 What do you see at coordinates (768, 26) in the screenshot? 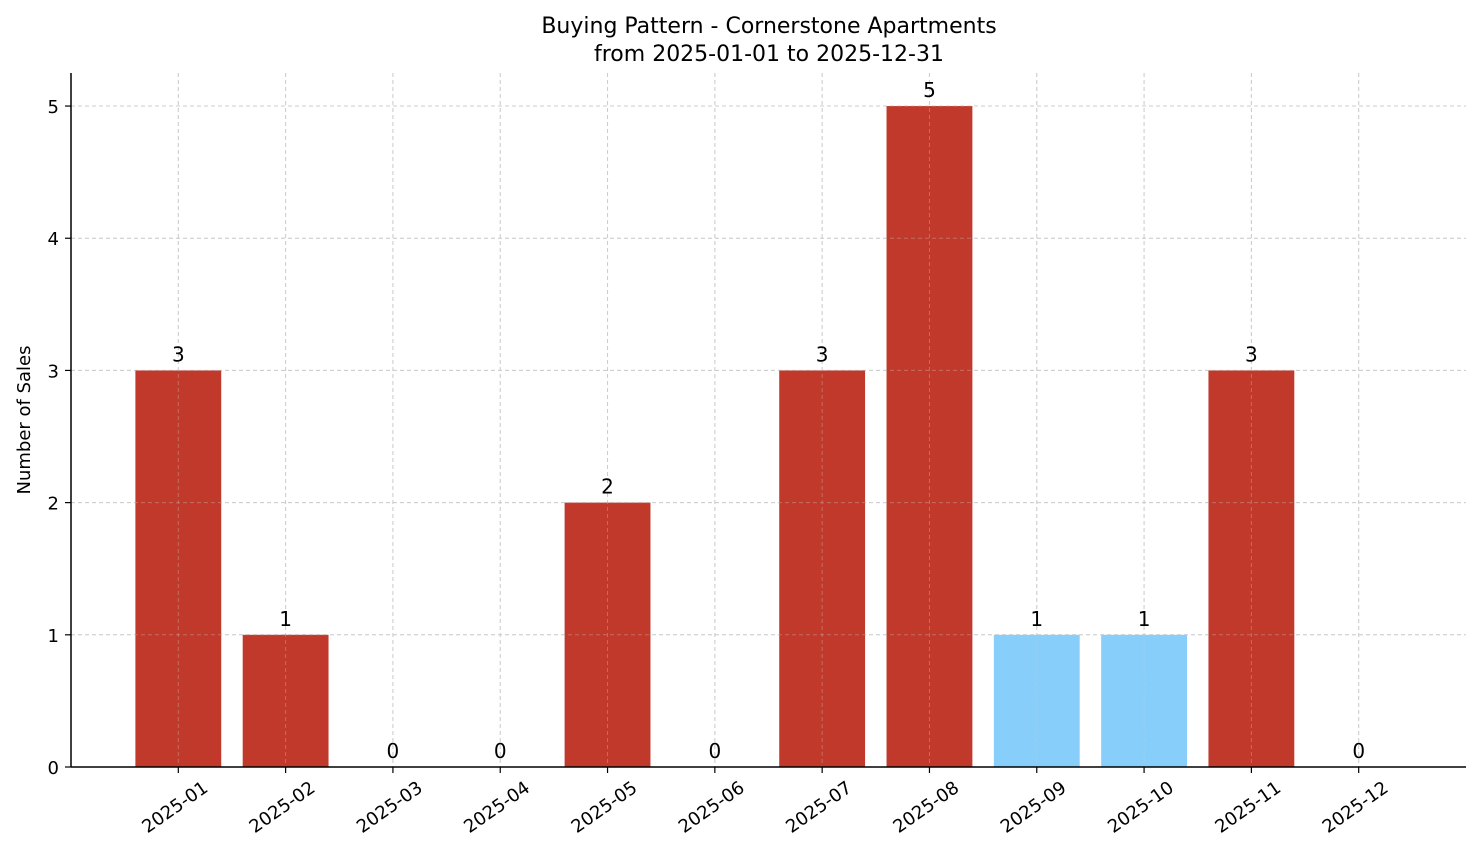
I see `chart-title: Buying Pattern - Cornerstone Apartments` at bounding box center [768, 26].